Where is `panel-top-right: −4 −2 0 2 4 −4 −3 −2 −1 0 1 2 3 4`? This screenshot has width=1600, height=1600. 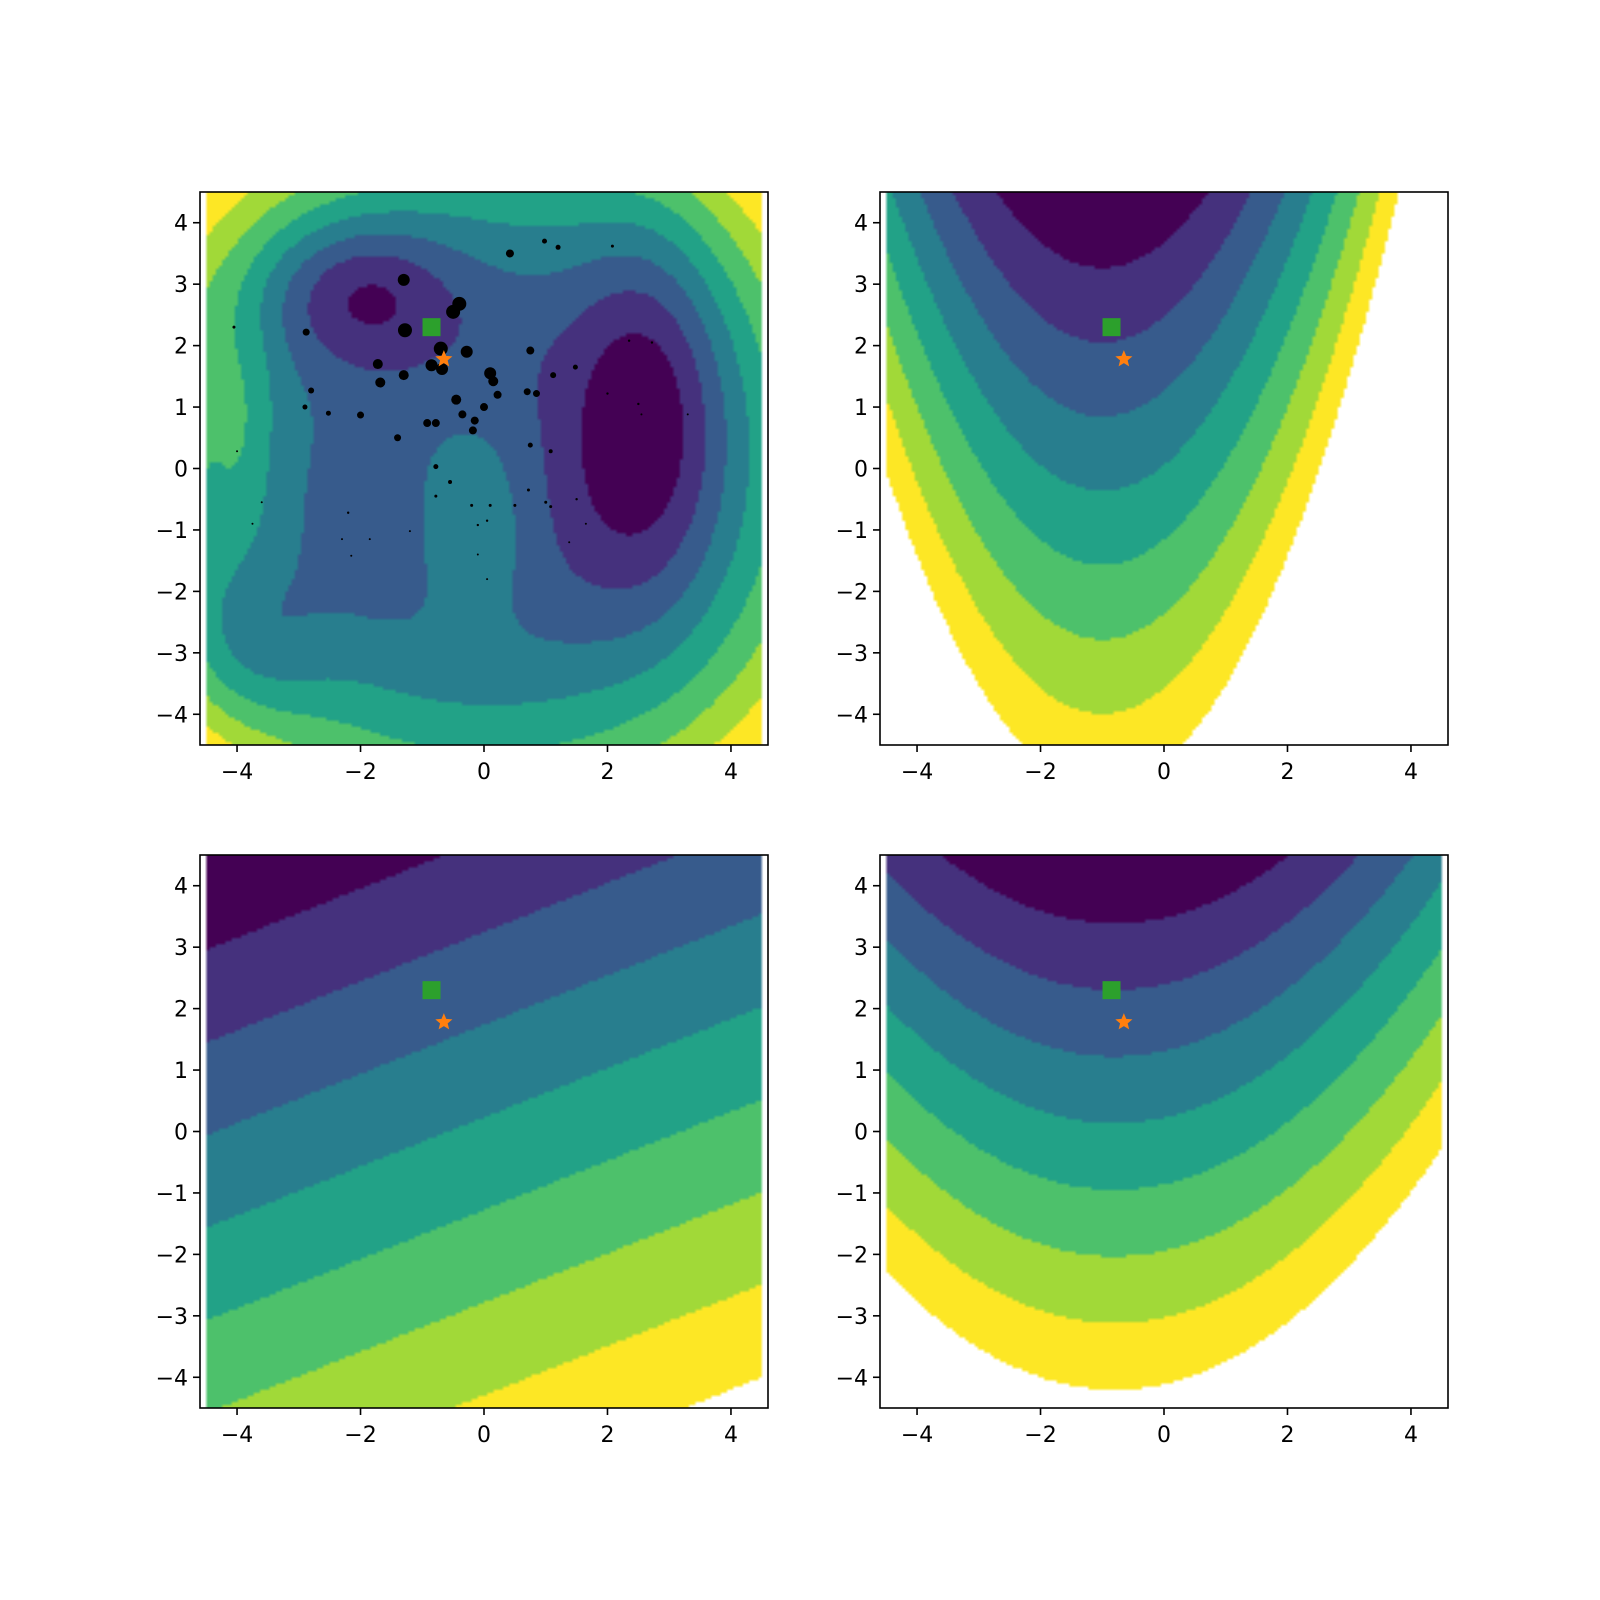
panel-top-right: −4 −2 0 2 4 −4 −3 −2 −1 0 1 2 3 4 is located at coordinates (1142, 488).